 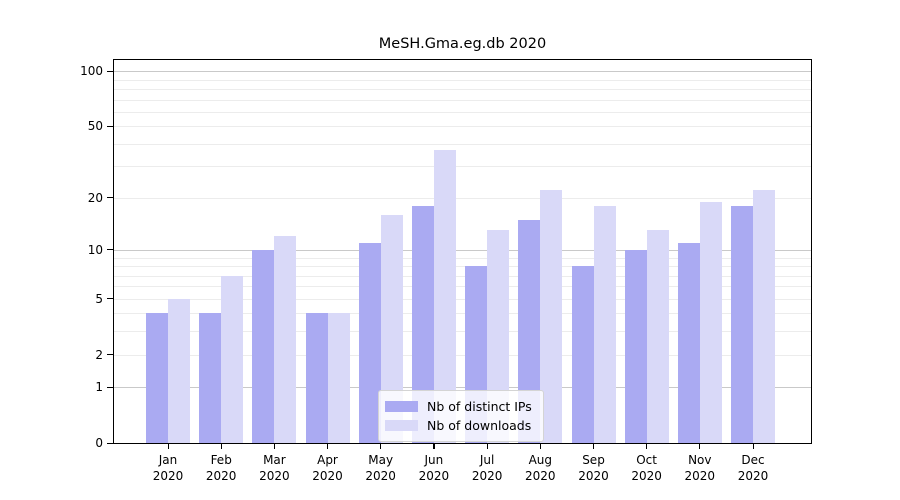 What do you see at coordinates (487, 460) in the screenshot?
I see `x-tick-month: Jul` at bounding box center [487, 460].